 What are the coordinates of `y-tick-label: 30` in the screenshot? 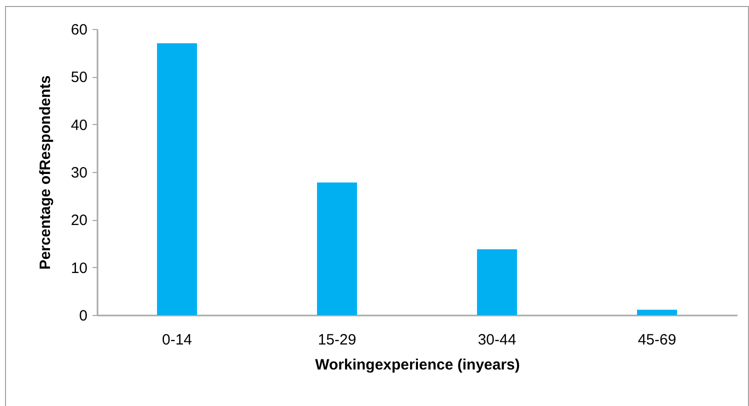 It's located at (79, 173).